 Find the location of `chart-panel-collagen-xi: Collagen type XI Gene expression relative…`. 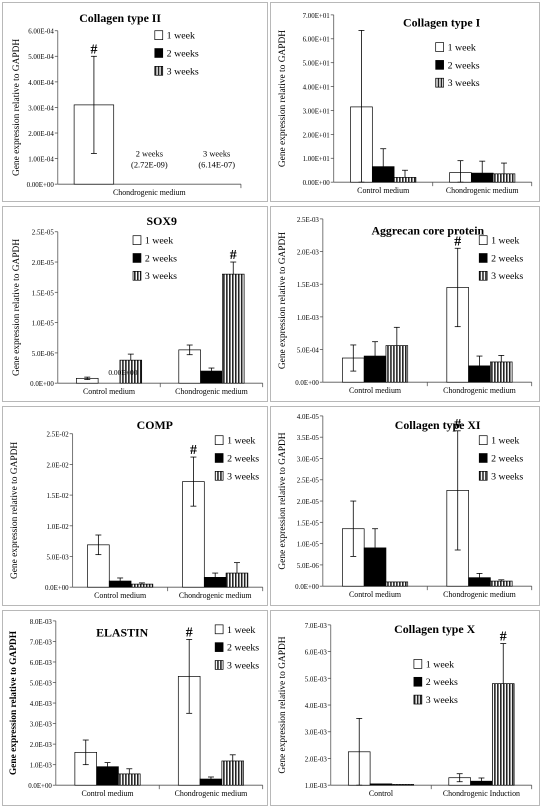

chart-panel-collagen-xi: Collagen type XI Gene expression relative… is located at coordinates (405, 506).